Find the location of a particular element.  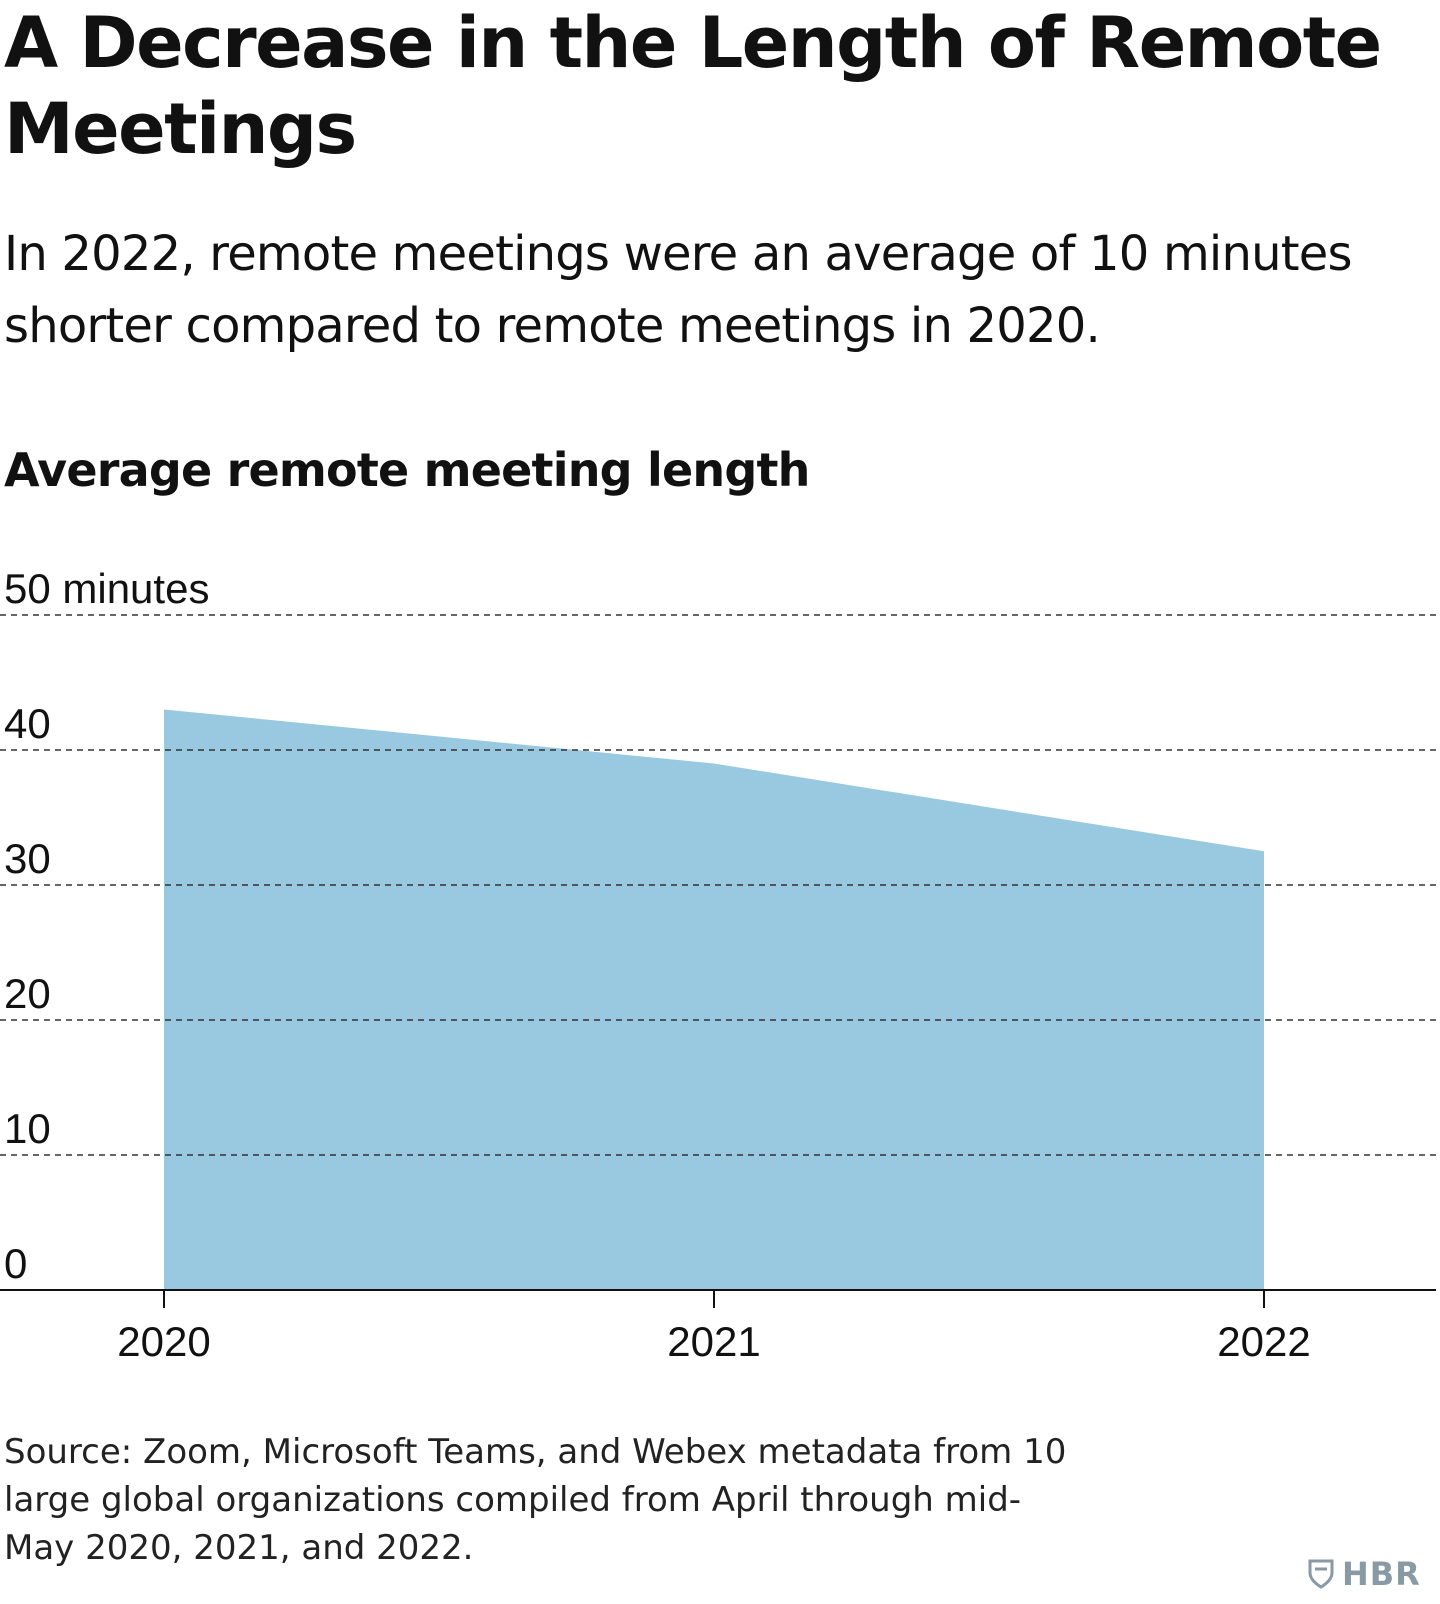

x-tick-label: 2020 is located at coordinates (163, 1341).